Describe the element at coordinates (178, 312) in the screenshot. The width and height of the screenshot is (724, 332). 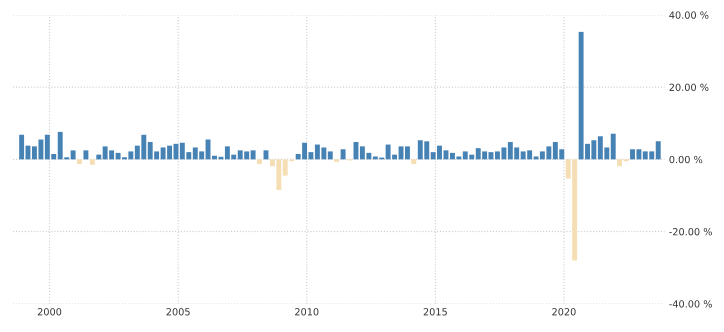
I see `x-tick-label: 2005` at that location.